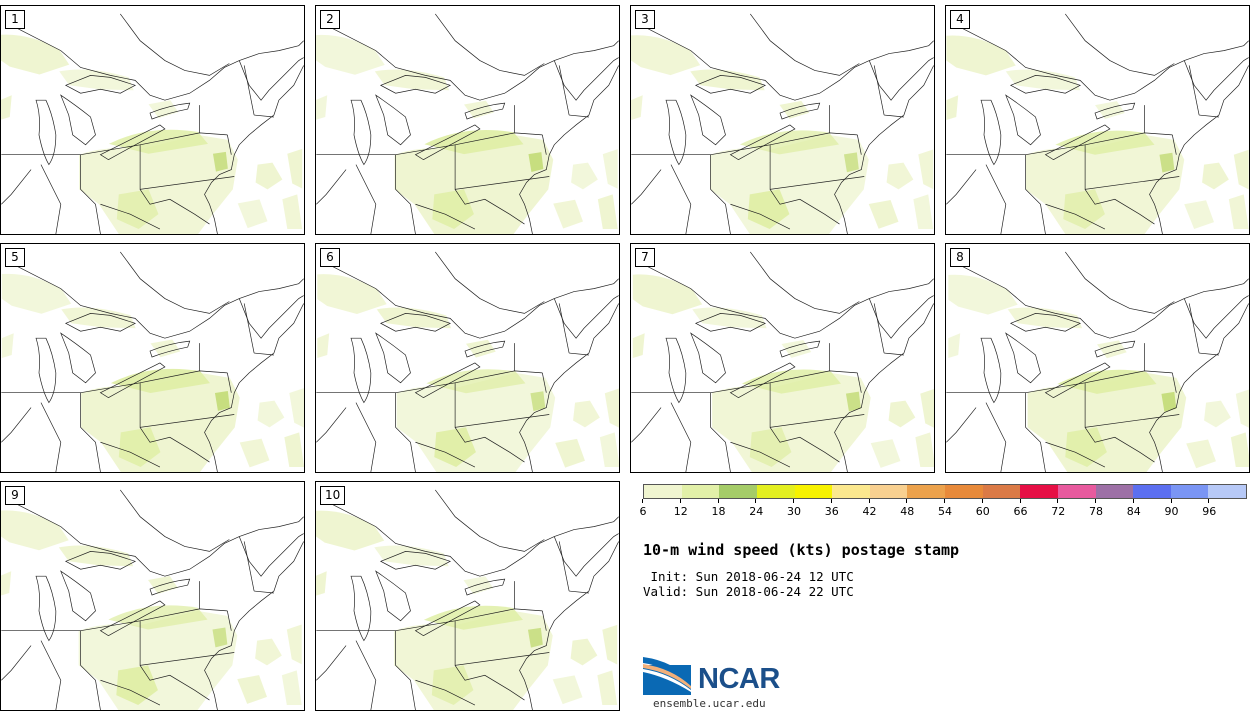  What do you see at coordinates (719, 508) in the screenshot?
I see `colorbar-tick-label: 18` at bounding box center [719, 508].